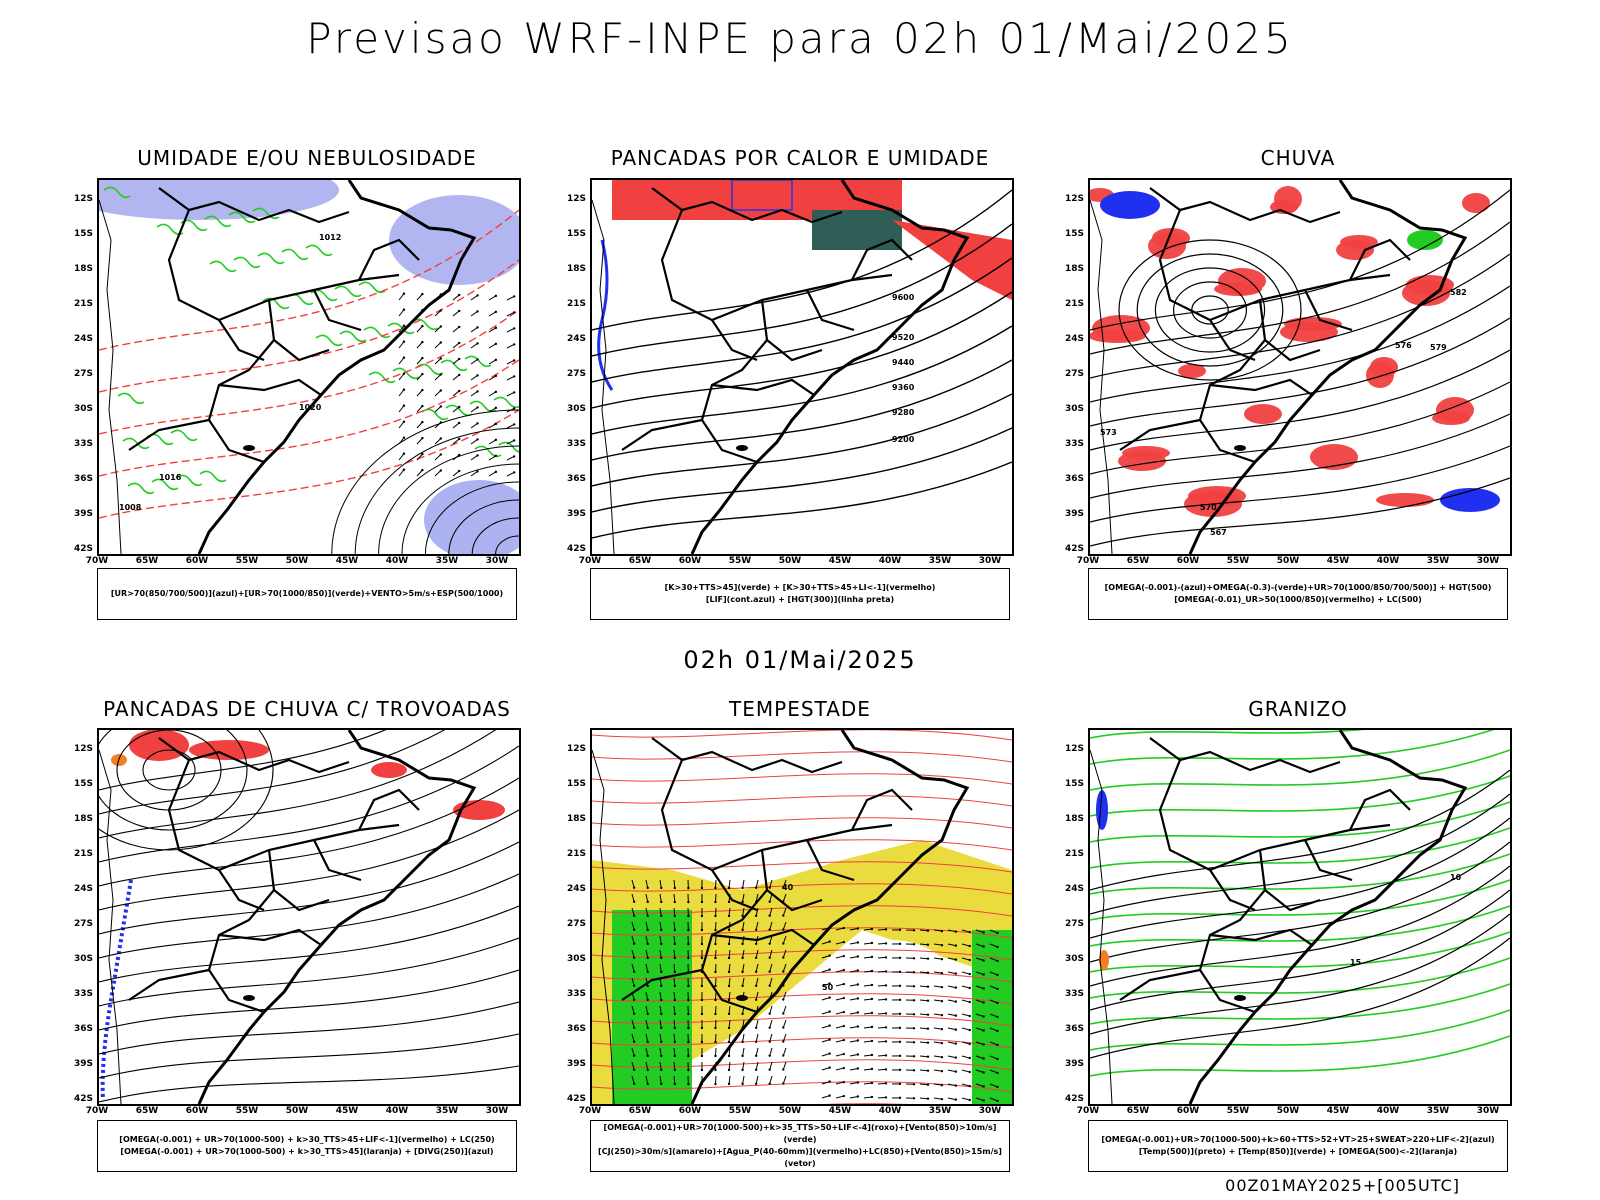 This screenshot has height=1200, width=1600. What do you see at coordinates (1288, 1111) in the screenshot?
I see `lon-tick-label: 50W` at bounding box center [1288, 1111].